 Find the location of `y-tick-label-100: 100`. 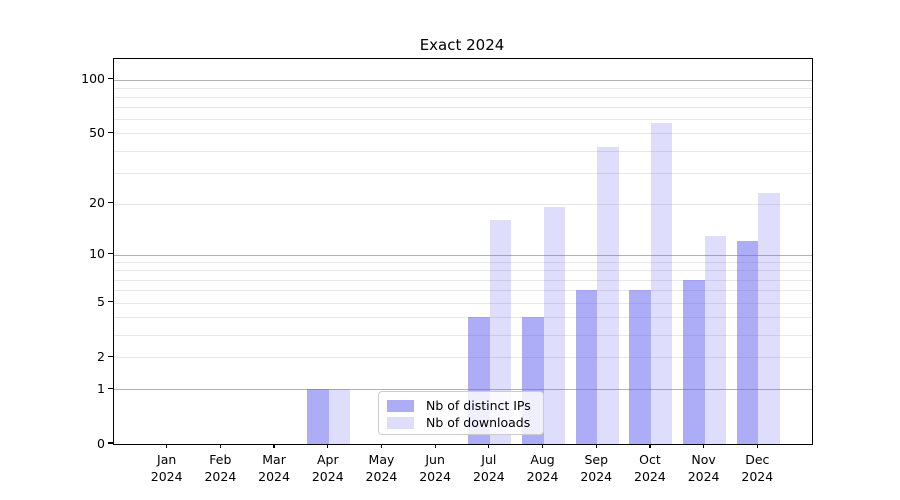

y-tick-label-100: 100 is located at coordinates (93, 79).